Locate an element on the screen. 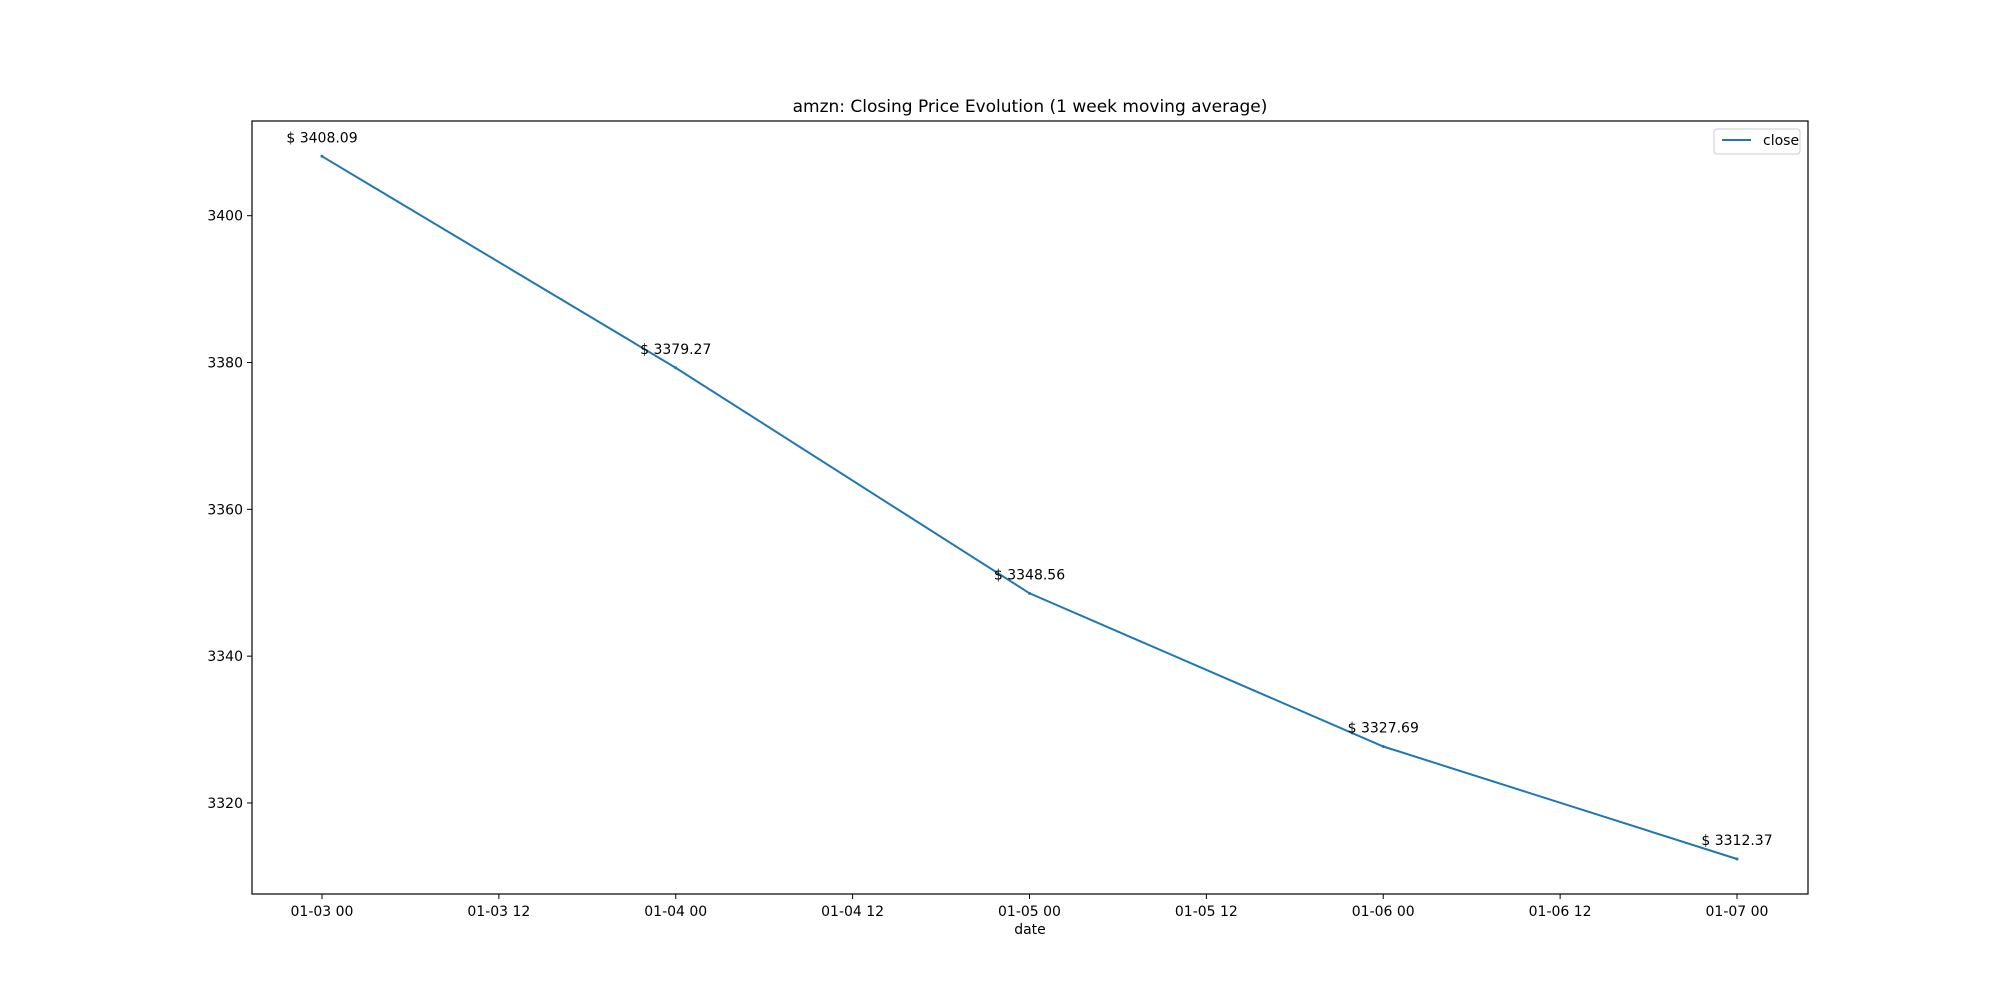 Image resolution: width=2000 pixels, height=1000 pixels. x-tick-label: 01-06 00 is located at coordinates (1383, 912).